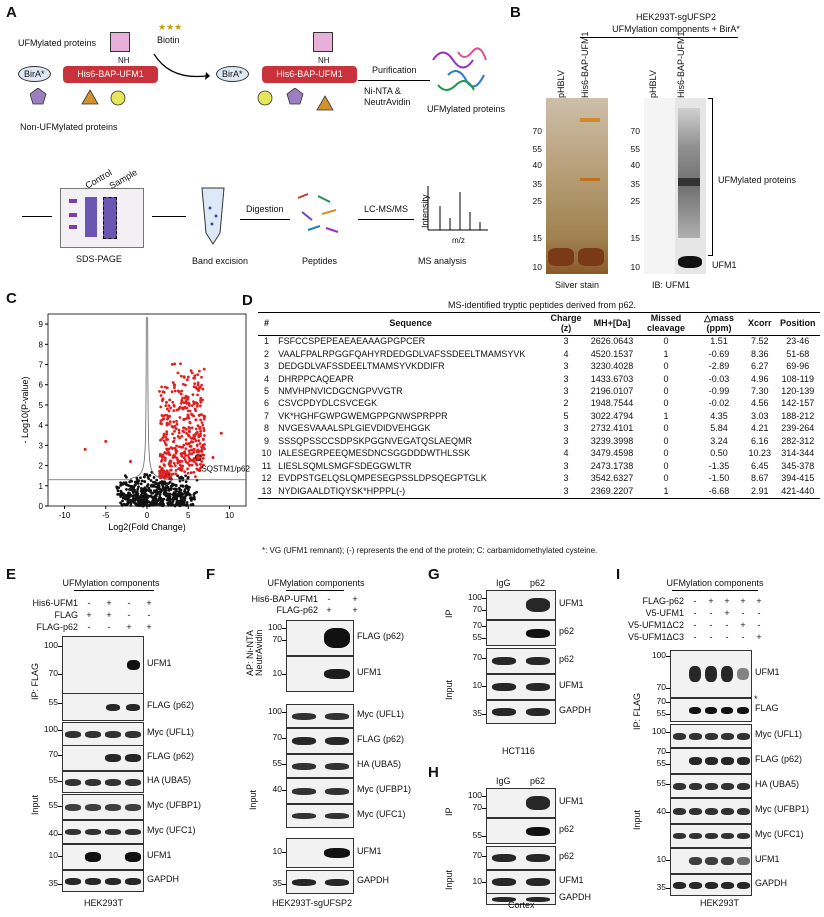 The width and height of the screenshot is (824, 917). I want to click on table-cell: 2473.1738, so click(612, 465).